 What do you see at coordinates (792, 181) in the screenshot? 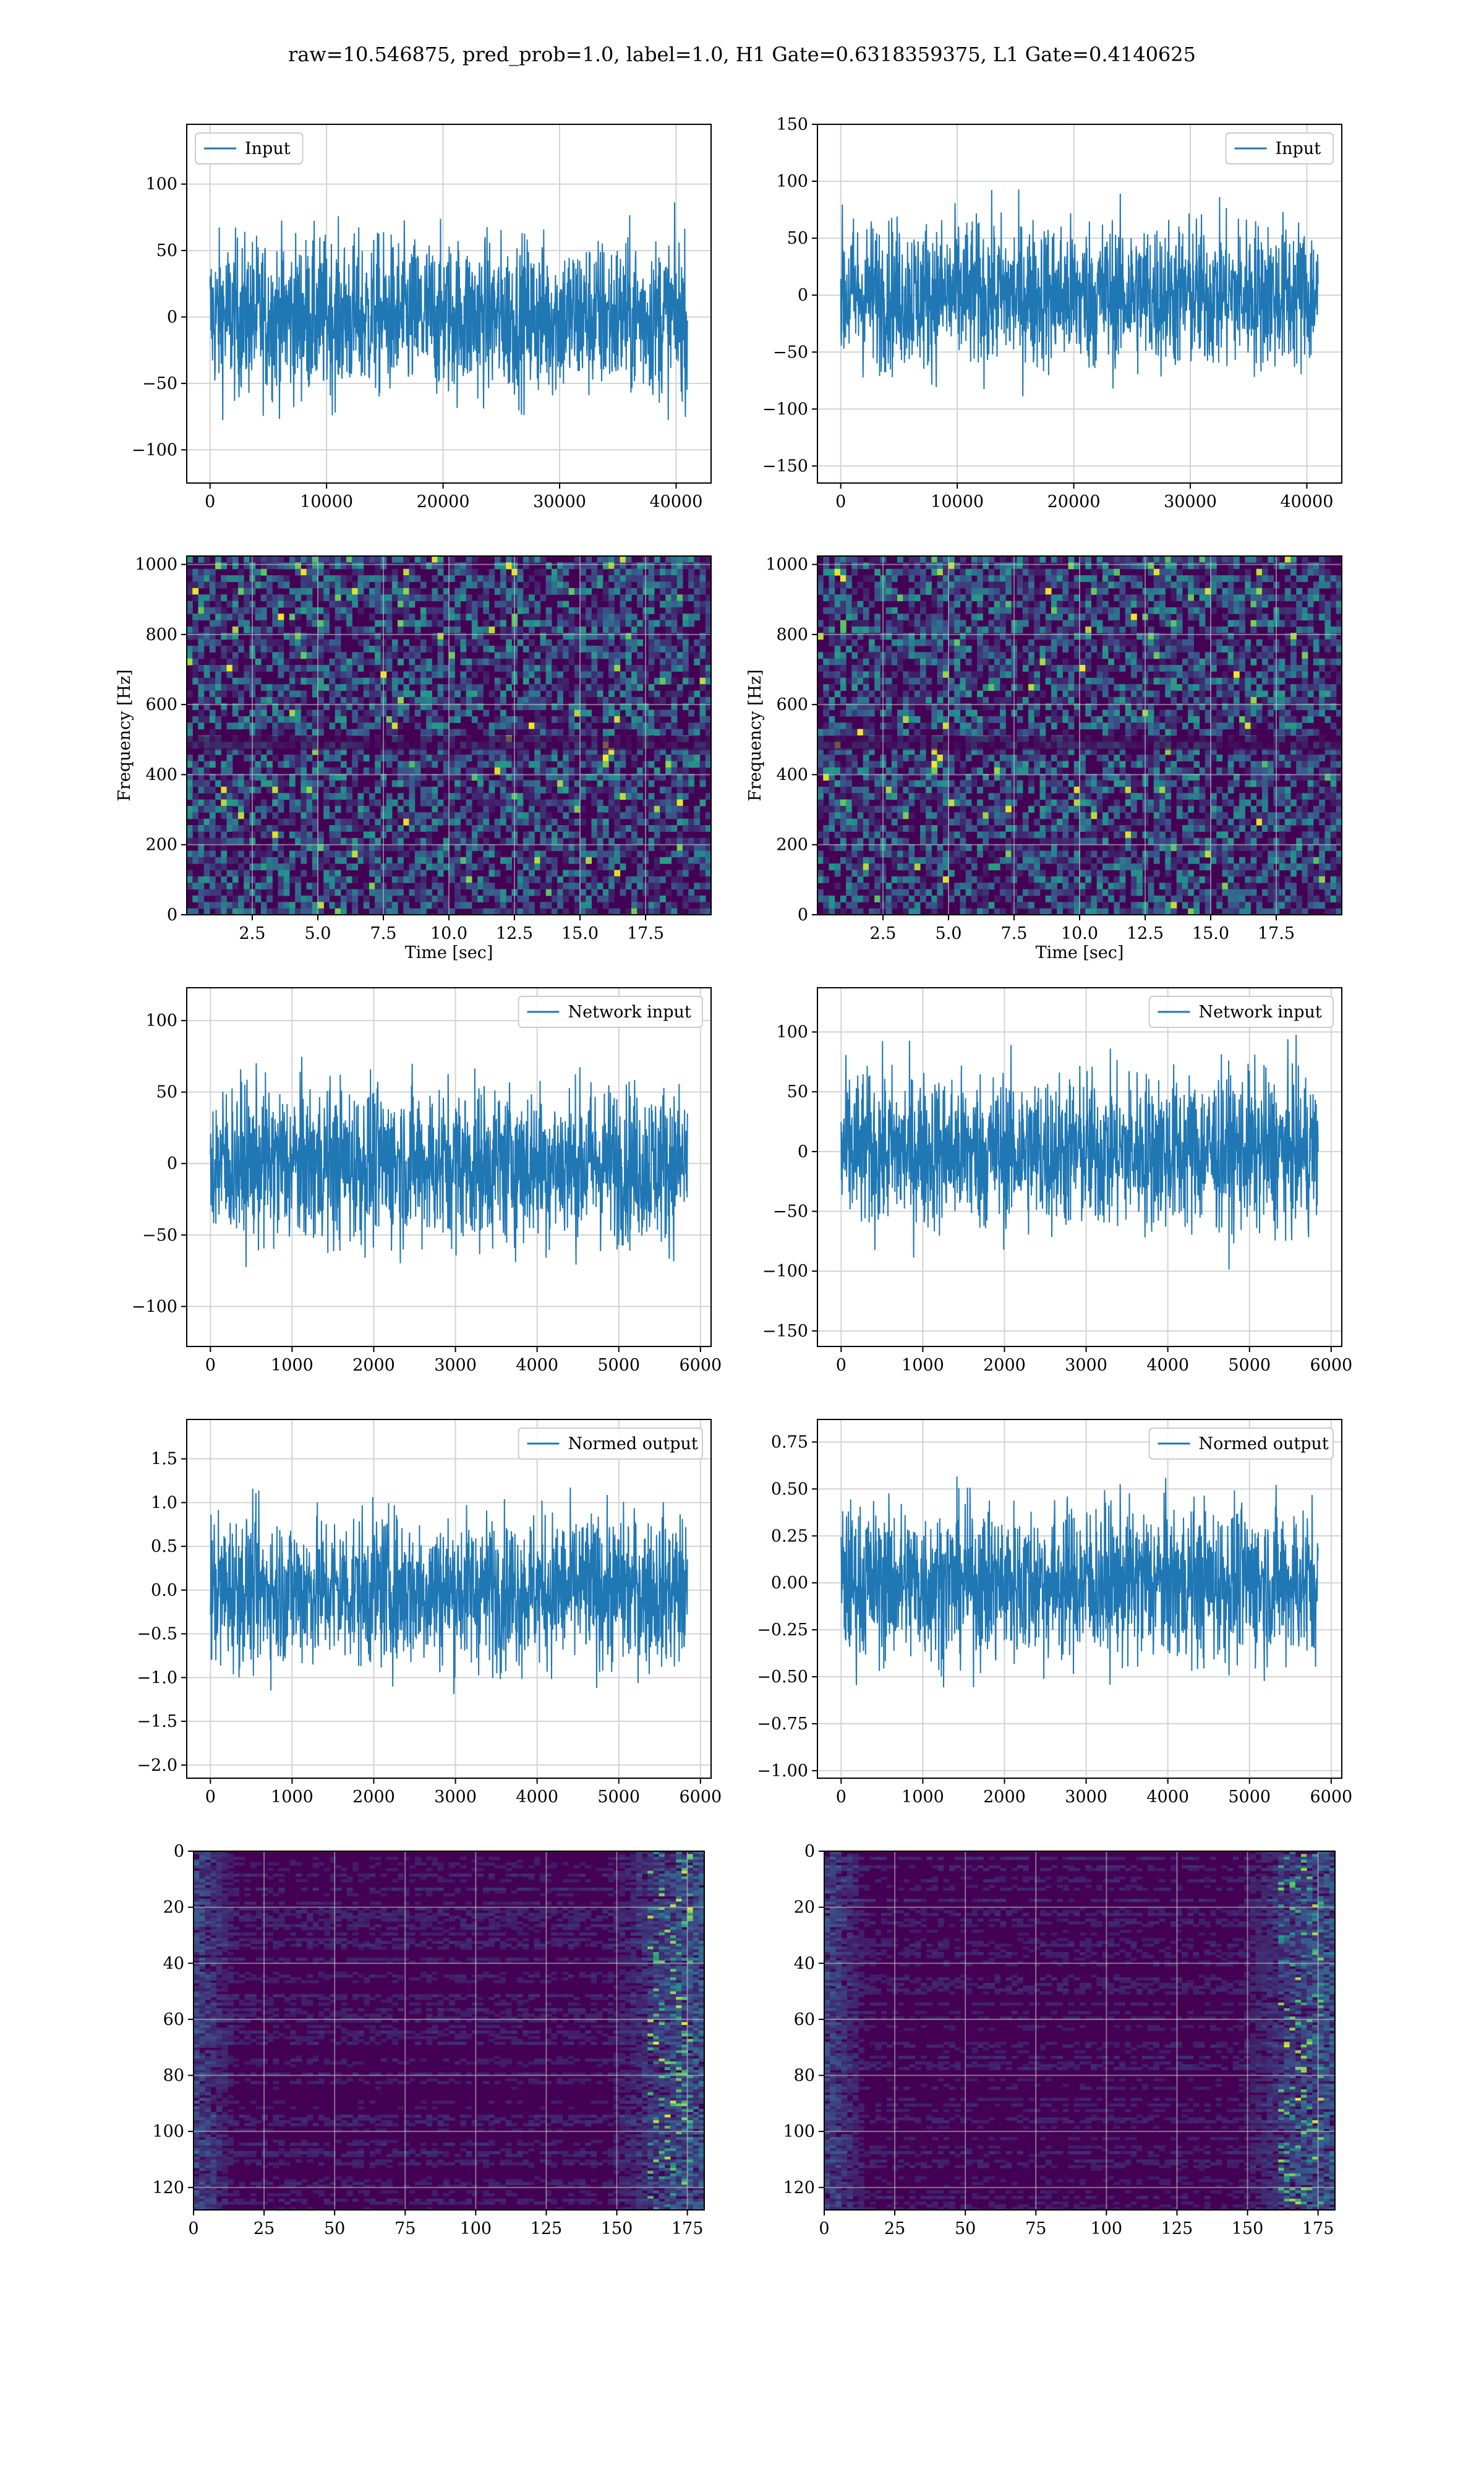
I see `input-l1-ytick-label: 100` at bounding box center [792, 181].